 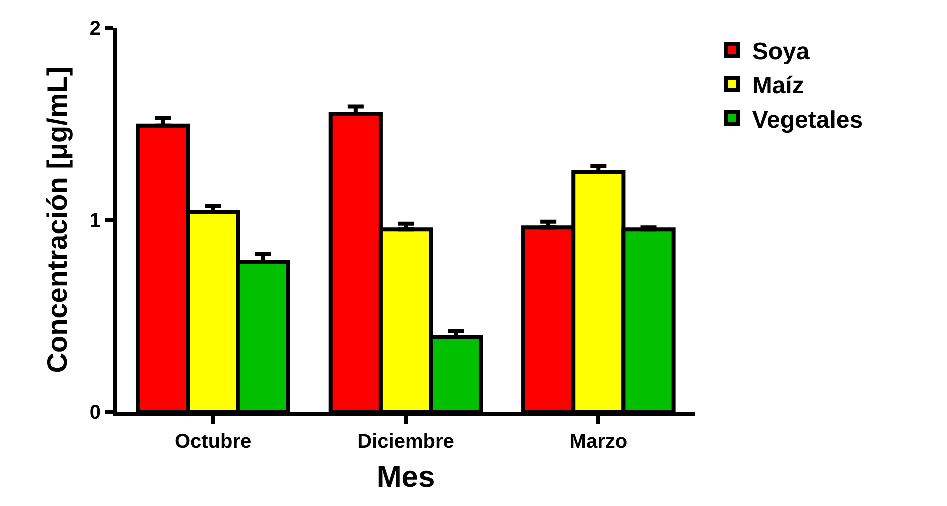 I want to click on x-tick-label: Octubre, so click(x=213, y=442).